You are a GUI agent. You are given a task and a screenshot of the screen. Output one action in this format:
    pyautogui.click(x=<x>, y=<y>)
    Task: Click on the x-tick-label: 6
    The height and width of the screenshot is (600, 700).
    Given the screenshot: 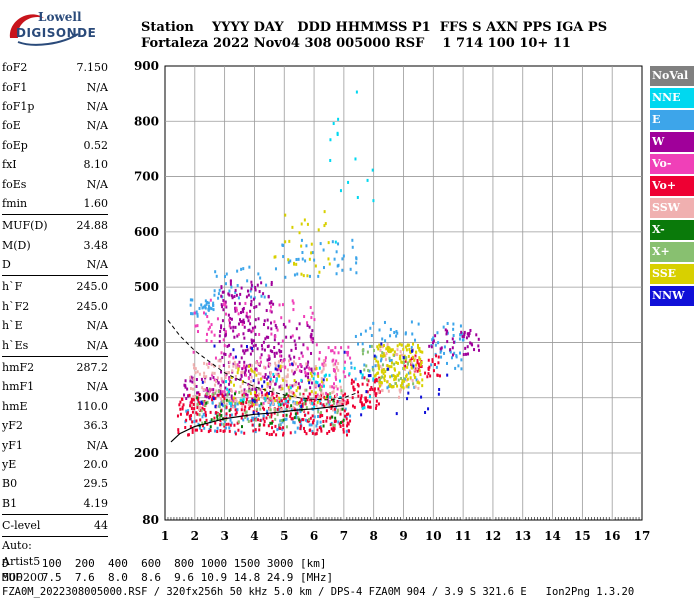 What is the action you would take?
    pyautogui.click(x=314, y=536)
    